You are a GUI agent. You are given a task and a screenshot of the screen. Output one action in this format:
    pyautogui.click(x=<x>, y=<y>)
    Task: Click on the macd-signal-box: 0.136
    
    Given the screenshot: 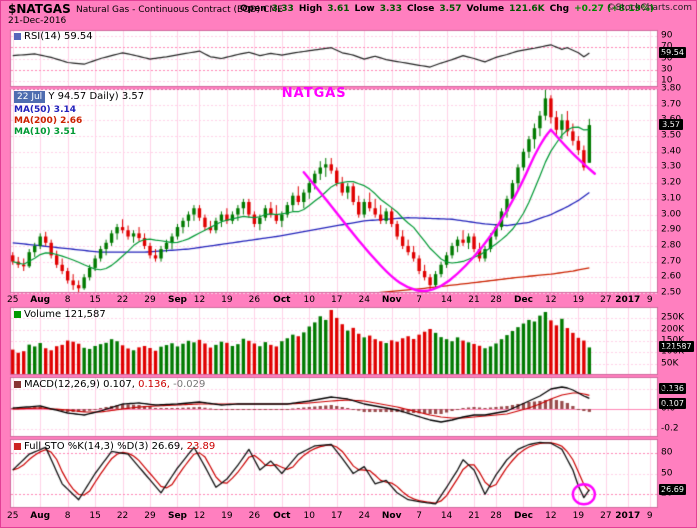 What is the action you would take?
    pyautogui.click(x=672, y=389)
    